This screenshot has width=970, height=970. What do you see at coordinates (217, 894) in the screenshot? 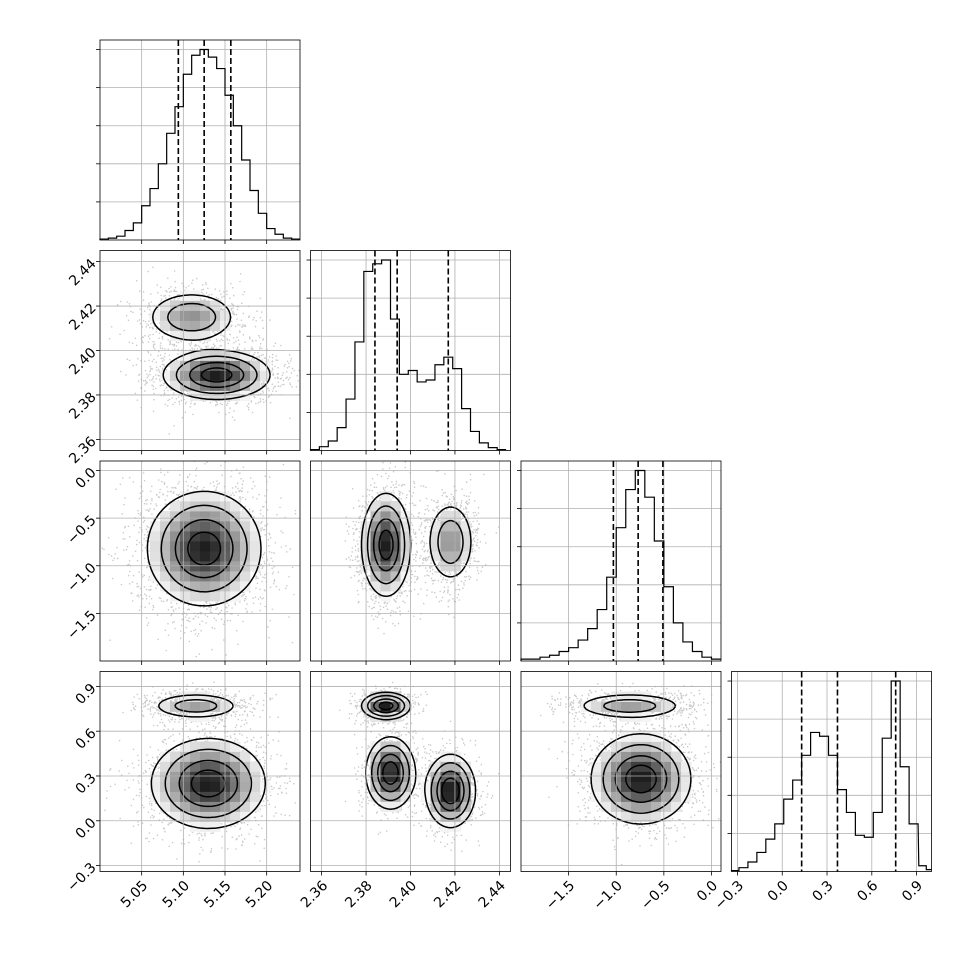
I see `x-tick-label: 5.15` at bounding box center [217, 894].